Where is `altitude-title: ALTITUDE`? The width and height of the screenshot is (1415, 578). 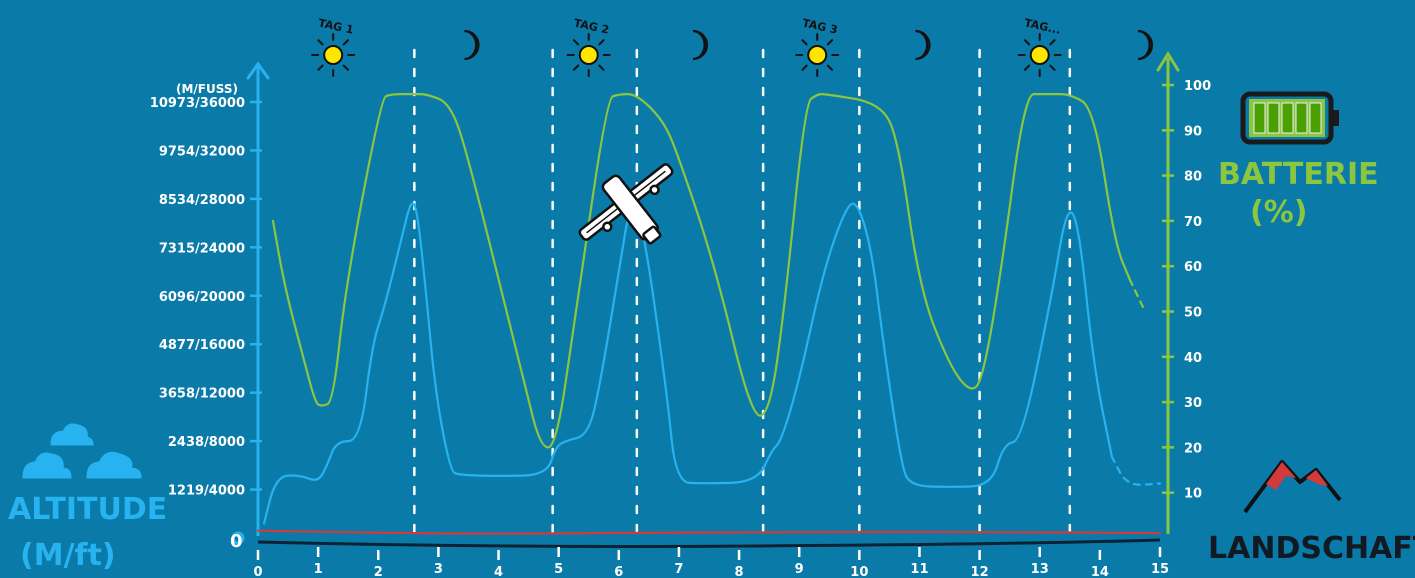
altitude-title: ALTITUDE is located at coordinates (87, 509).